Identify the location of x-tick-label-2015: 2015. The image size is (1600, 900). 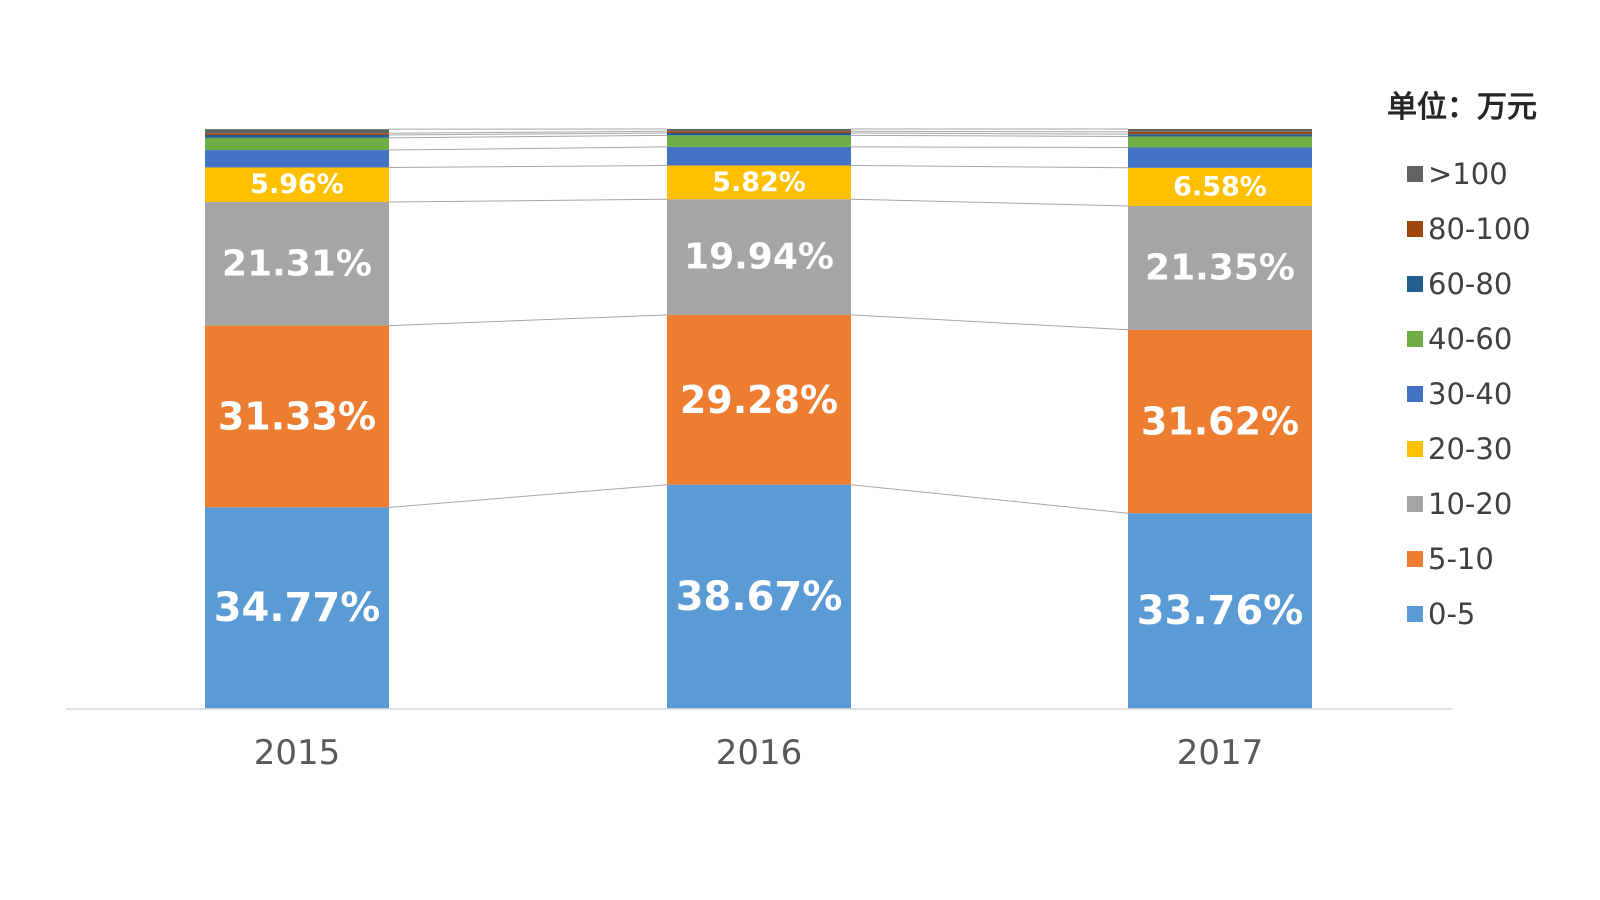
(297, 753).